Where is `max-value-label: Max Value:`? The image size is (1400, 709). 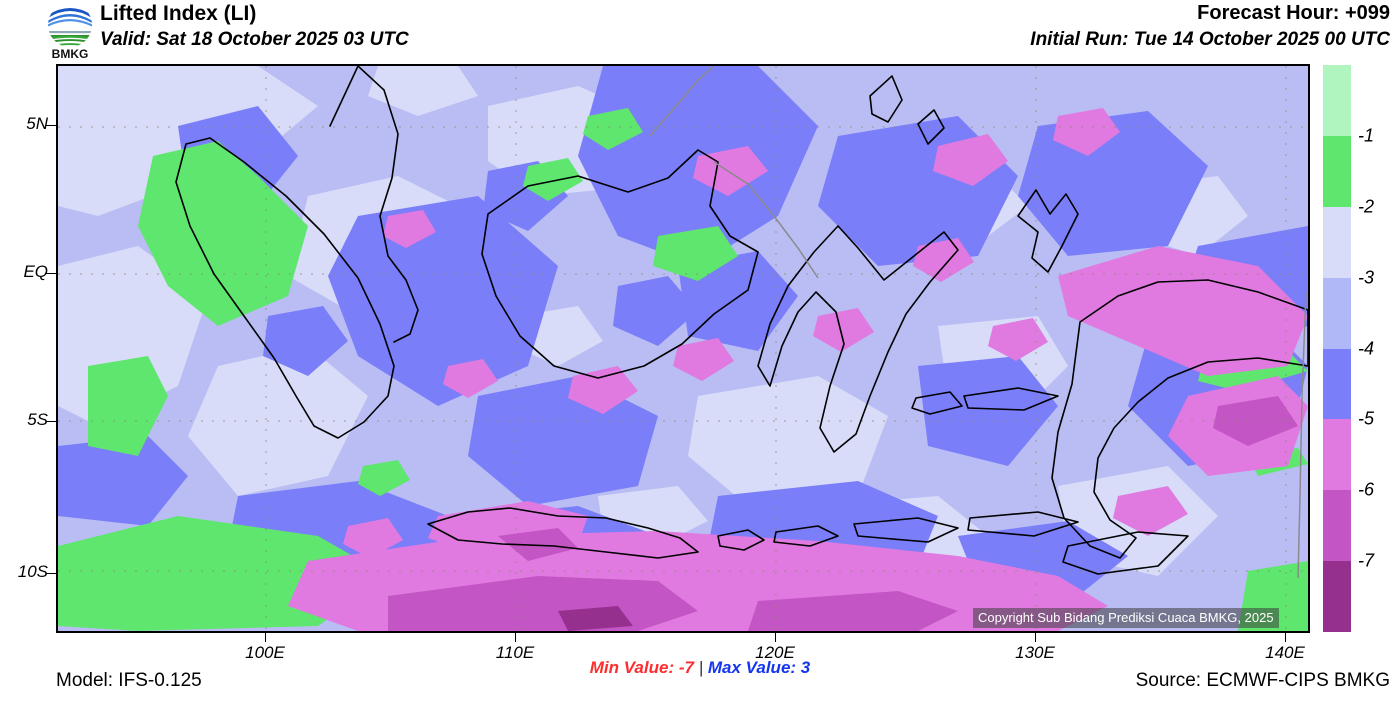 max-value-label: Max Value: is located at coordinates (752, 667).